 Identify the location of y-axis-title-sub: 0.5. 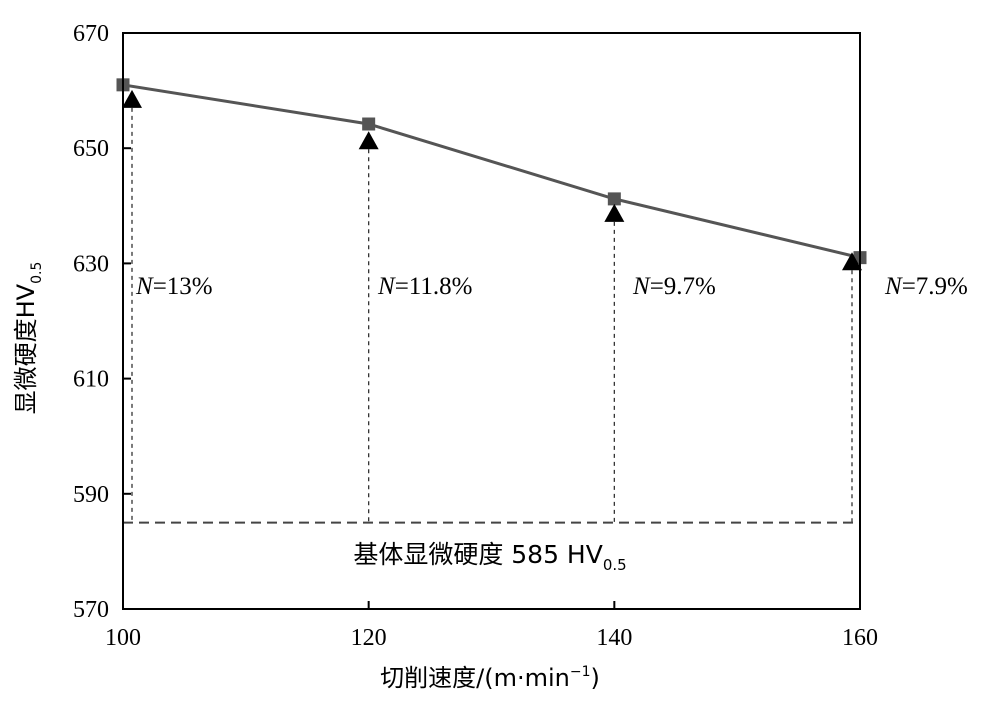
(37, 273).